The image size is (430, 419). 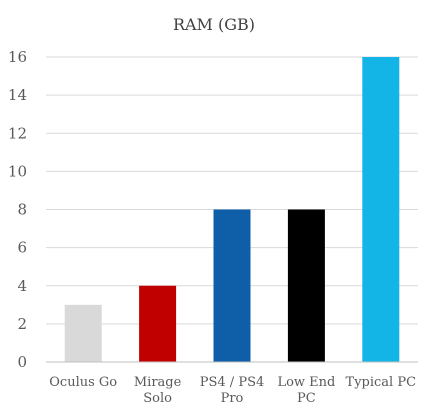 I want to click on y-tick-label: 12, so click(x=17, y=133).